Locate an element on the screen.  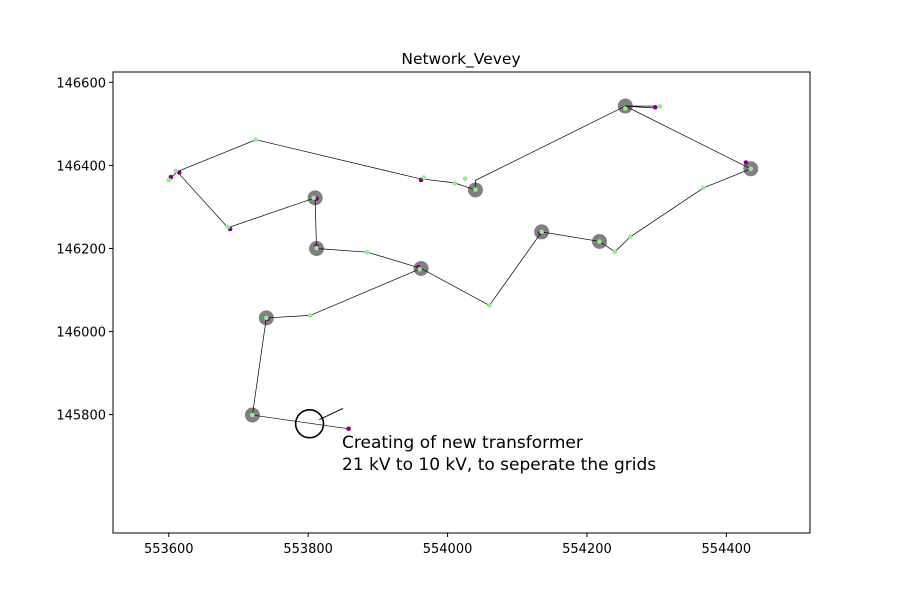
y-tick-label: 145800 is located at coordinates (81, 416).